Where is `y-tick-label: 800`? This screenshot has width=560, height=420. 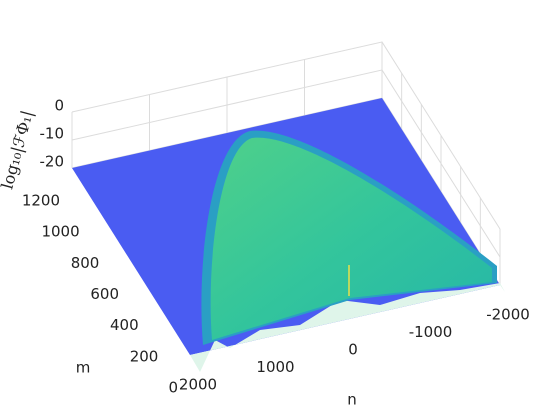
y-tick-label: 800 is located at coordinates (85, 263).